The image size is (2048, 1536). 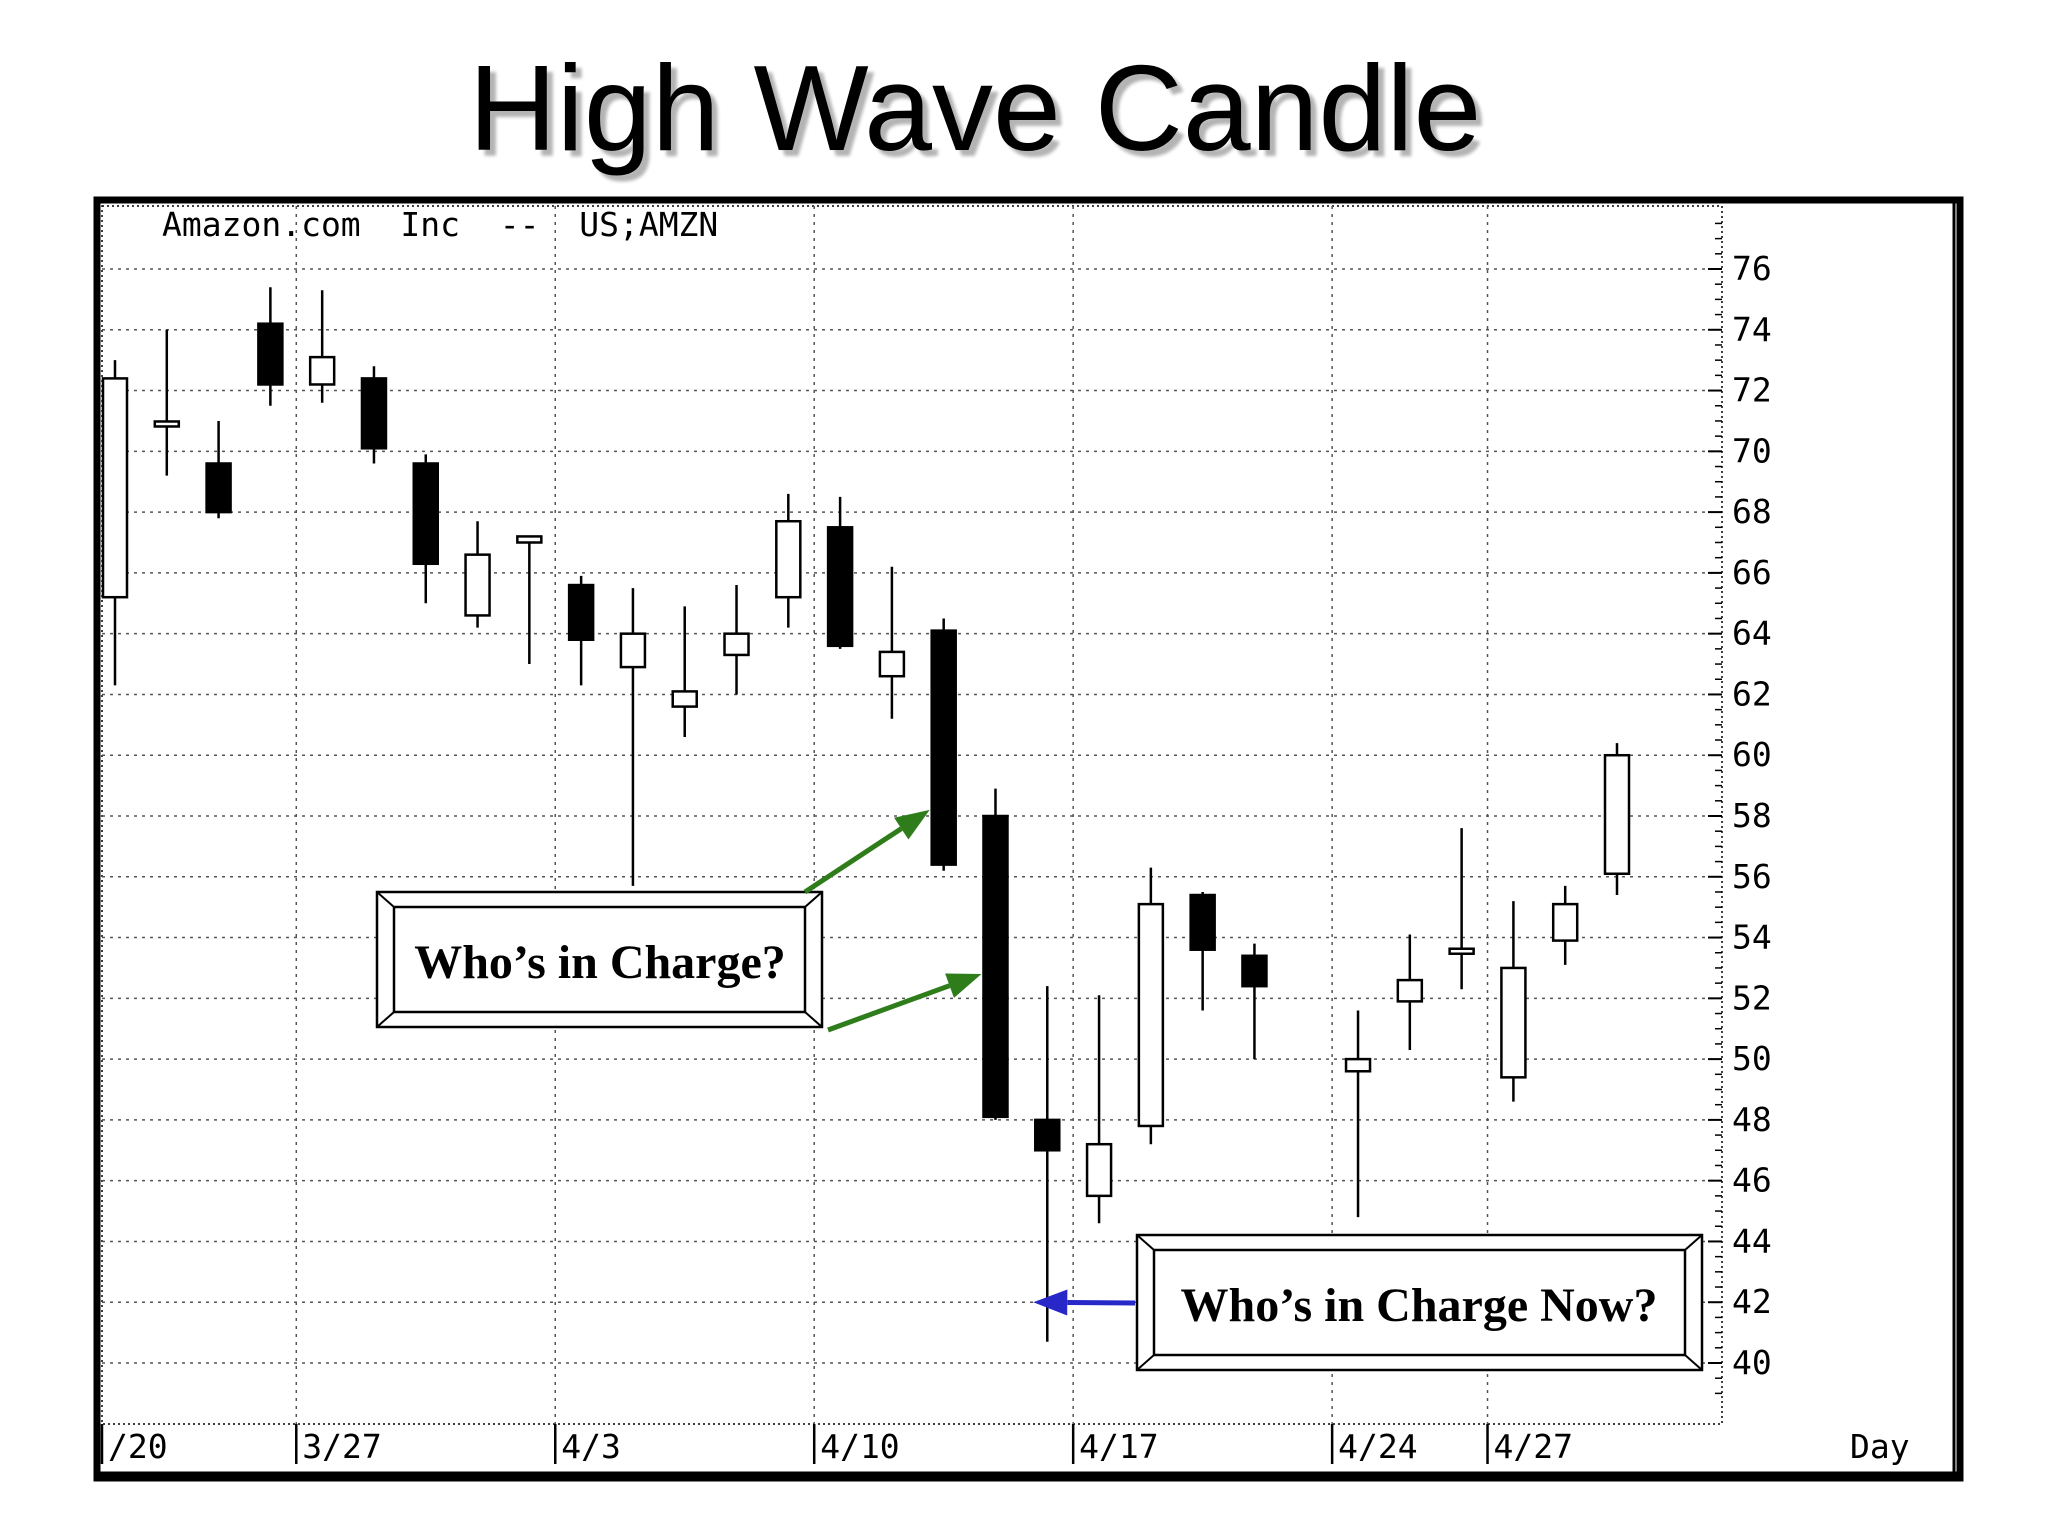 What do you see at coordinates (1419, 1305) in the screenshot?
I see `callout-text: Who’s in Charge Now?` at bounding box center [1419, 1305].